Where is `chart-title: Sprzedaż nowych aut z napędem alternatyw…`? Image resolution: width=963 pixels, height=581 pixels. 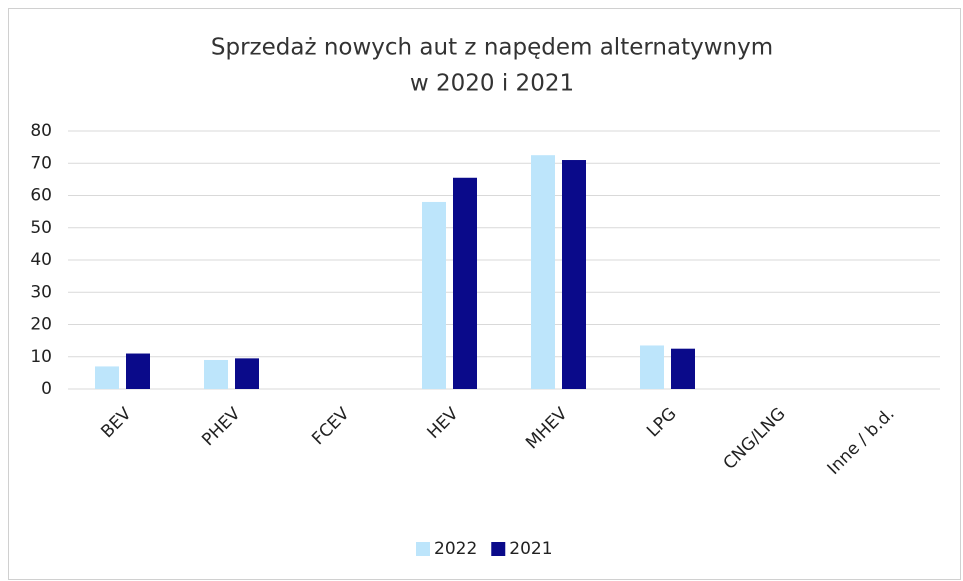
chart-title: Sprzedaż nowych aut z napędem alternatyw… is located at coordinates (492, 48).